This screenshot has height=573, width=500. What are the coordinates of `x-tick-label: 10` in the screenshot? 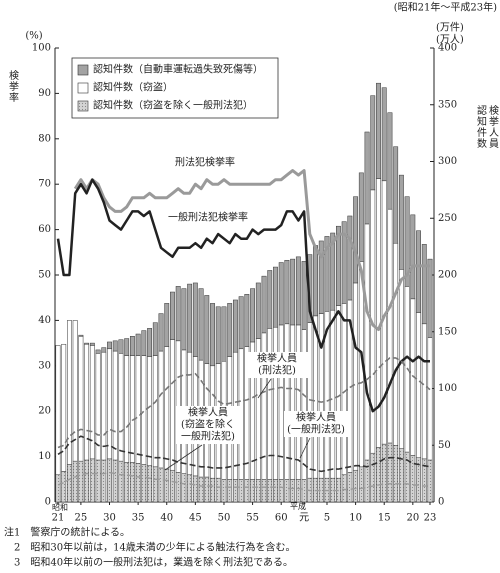 It's located at (355, 518).